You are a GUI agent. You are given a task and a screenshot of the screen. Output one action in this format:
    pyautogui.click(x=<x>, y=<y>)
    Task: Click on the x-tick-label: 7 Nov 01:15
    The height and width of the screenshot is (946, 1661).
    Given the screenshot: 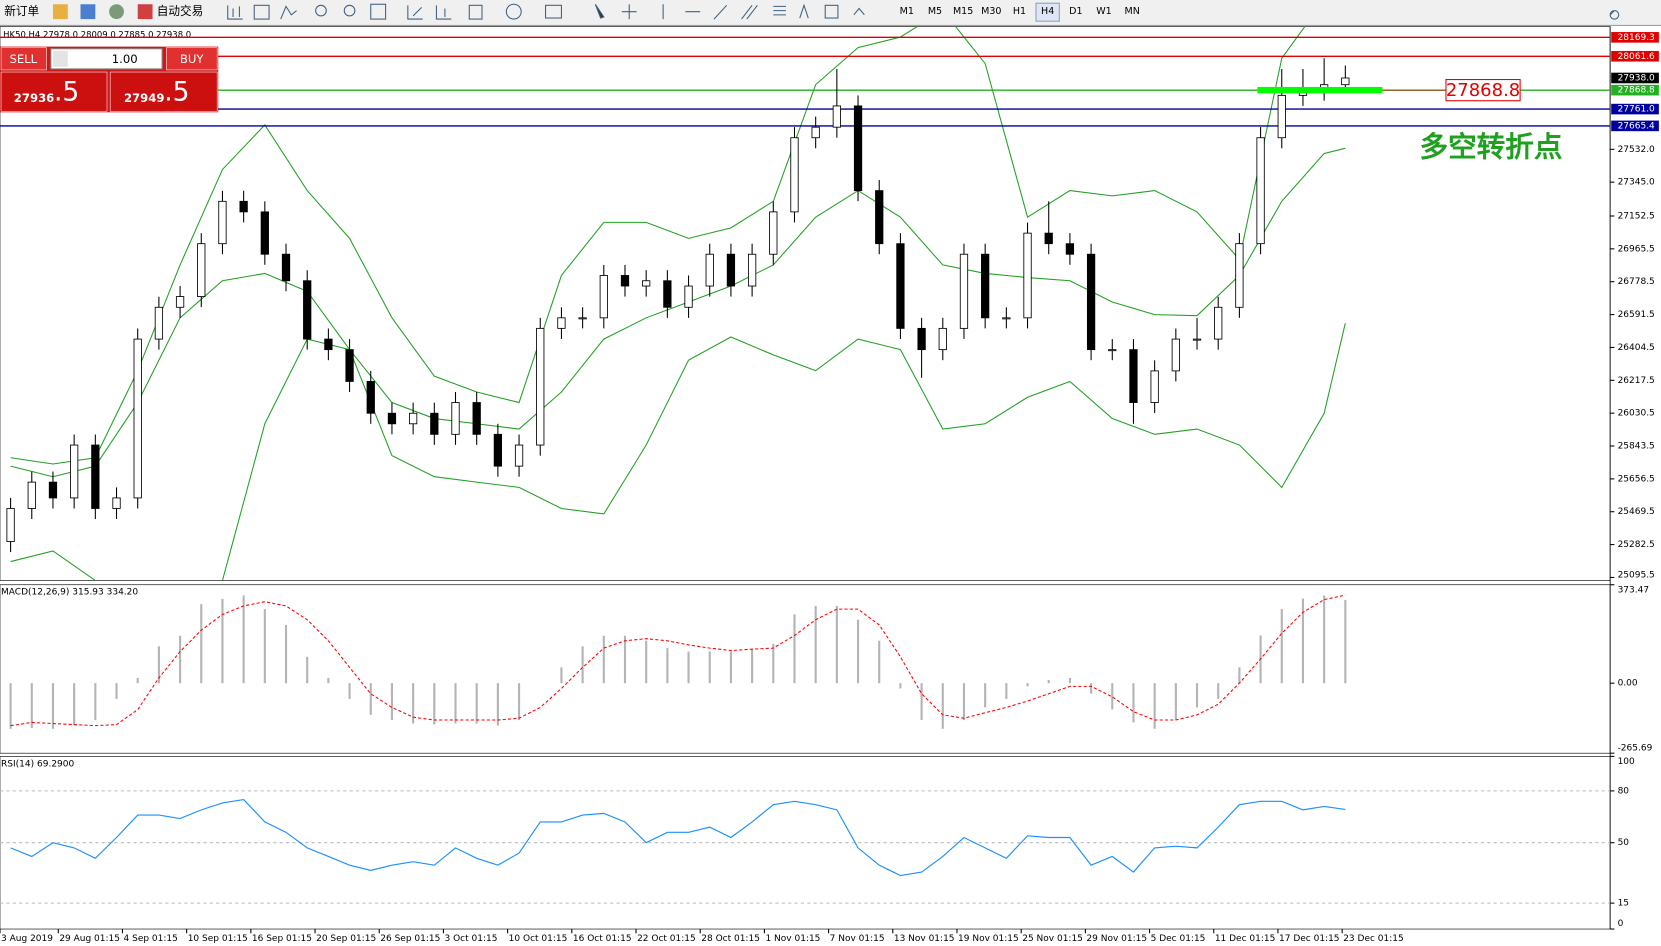 What is the action you would take?
    pyautogui.click(x=857, y=939)
    